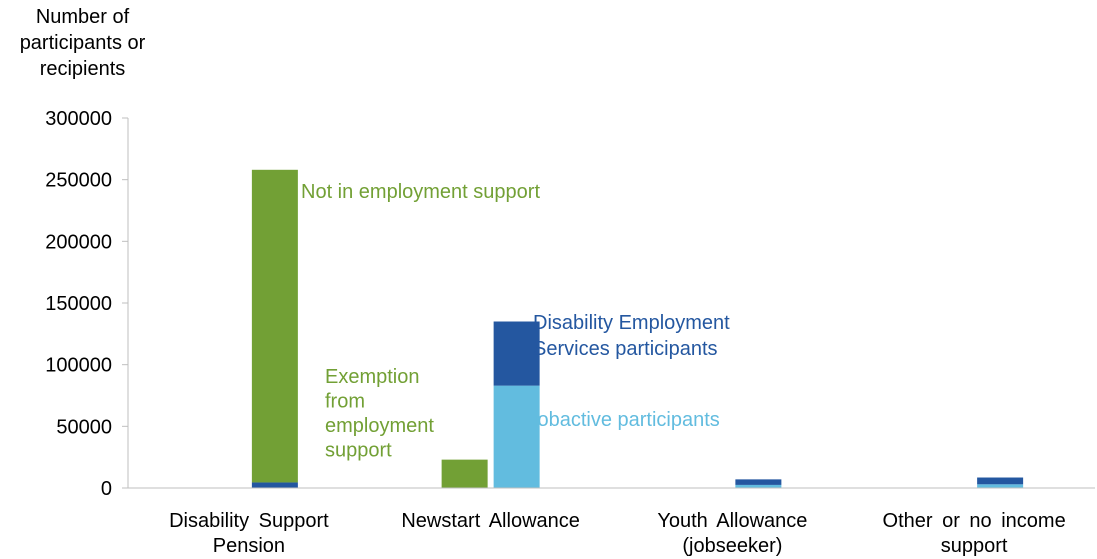  I want to click on annotation-exemption: Exemption from employment support, so click(379, 414).